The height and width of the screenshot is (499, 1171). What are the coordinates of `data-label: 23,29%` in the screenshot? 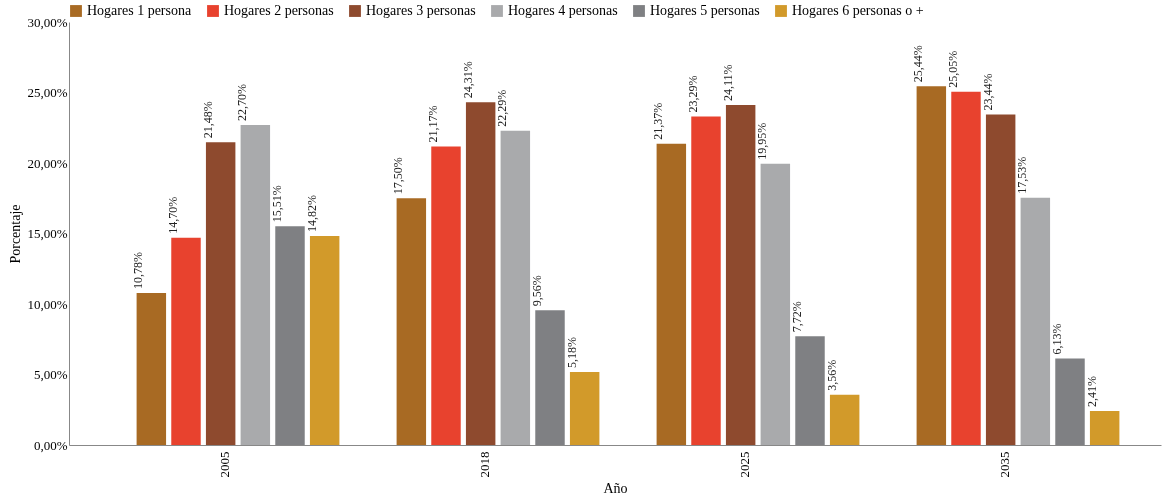 It's located at (693, 94).